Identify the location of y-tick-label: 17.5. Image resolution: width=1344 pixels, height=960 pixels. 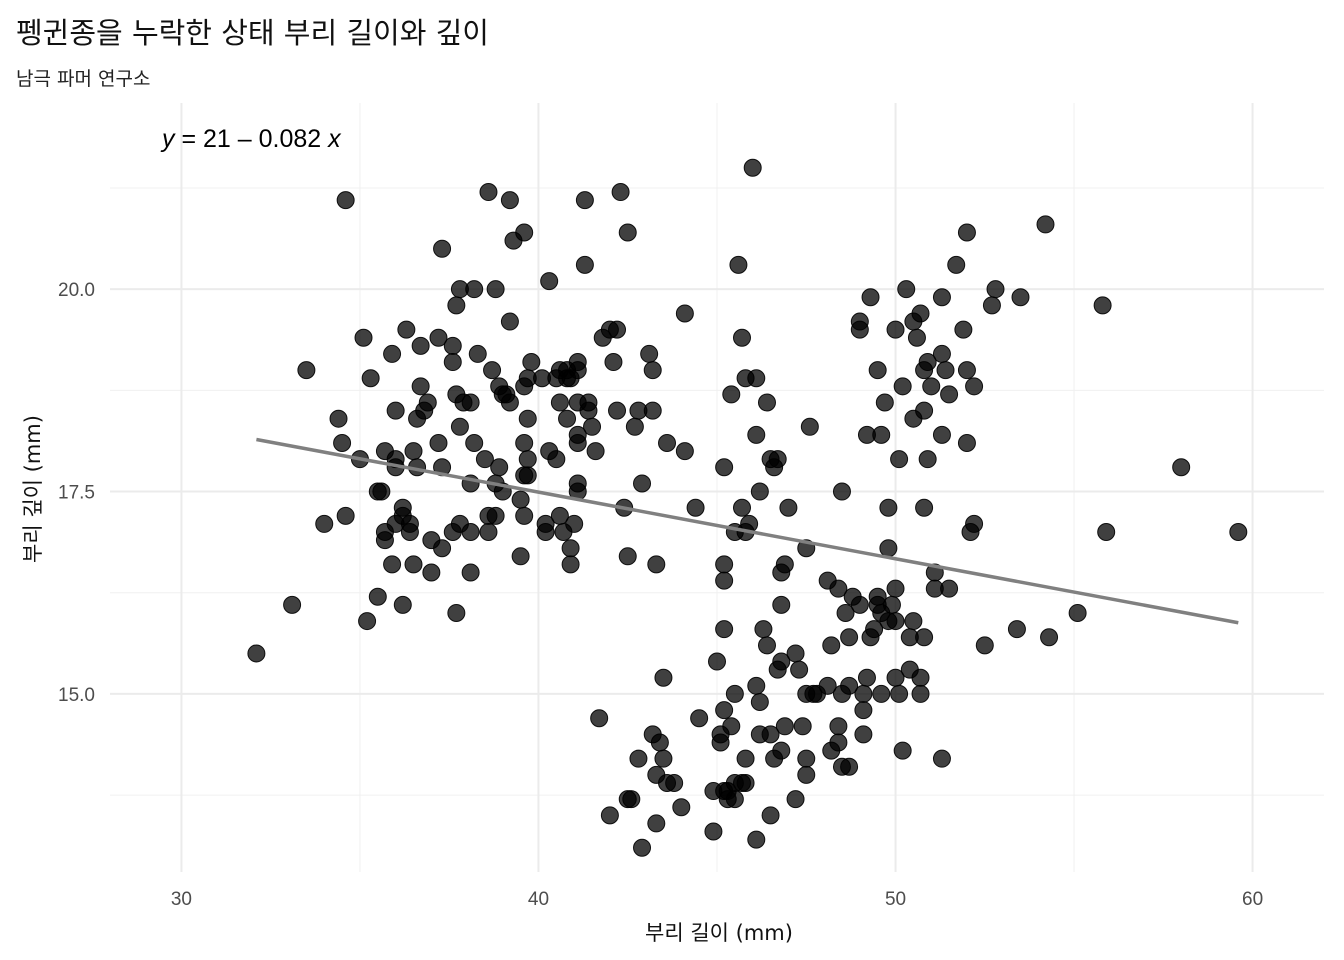
(76, 493).